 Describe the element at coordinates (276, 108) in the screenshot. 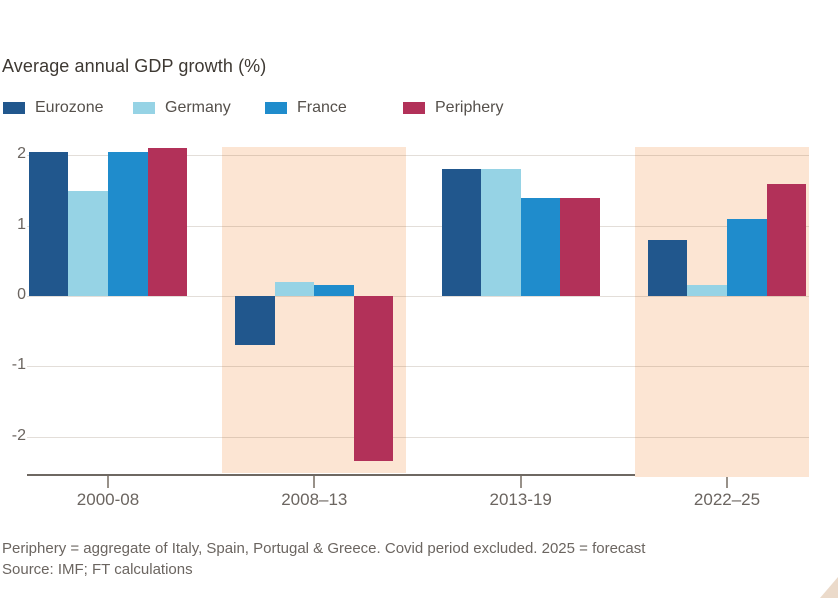

I see `legend-swatch-france` at that location.